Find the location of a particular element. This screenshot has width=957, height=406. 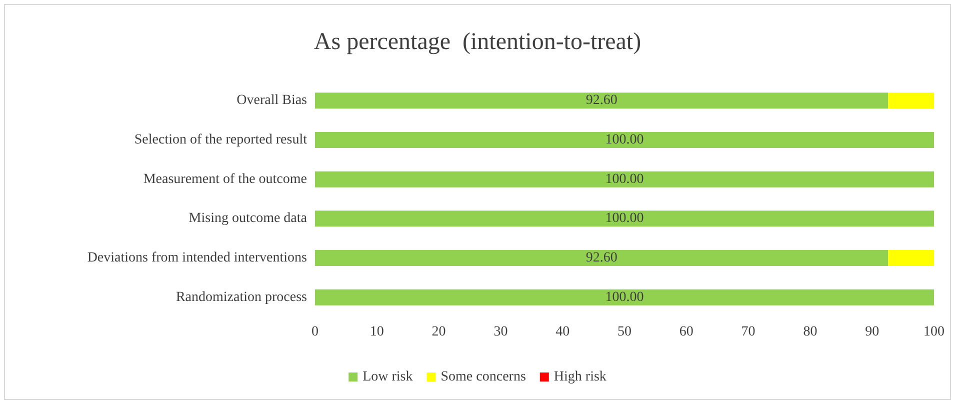

x-tick-label: 90 is located at coordinates (872, 332).